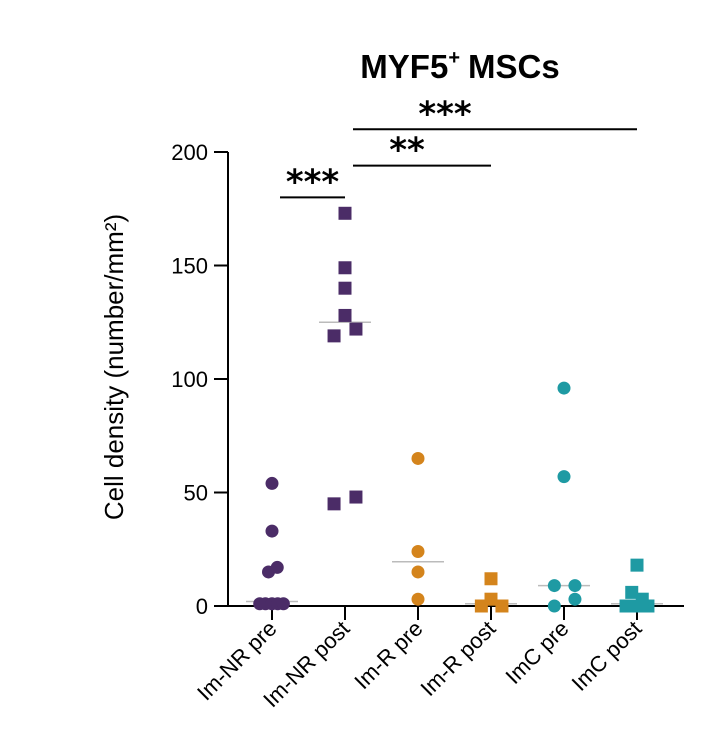 The width and height of the screenshot is (710, 750). Describe the element at coordinates (189, 379) in the screenshot. I see `y-tick-label: 100` at that location.